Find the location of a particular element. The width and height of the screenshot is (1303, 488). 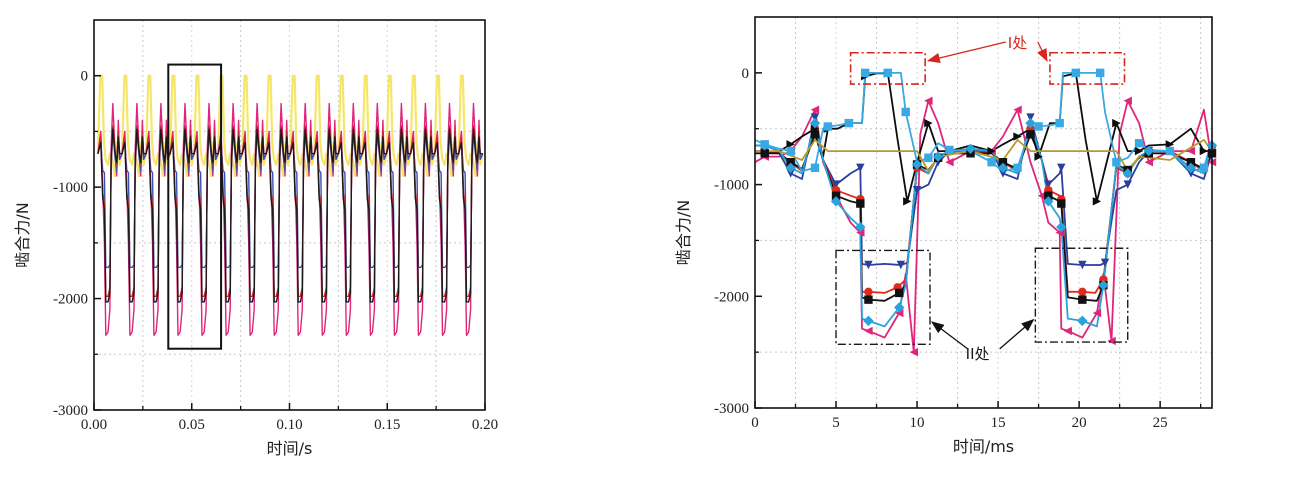

right-series-line-blue-down-triangle is located at coordinates (984, 191).